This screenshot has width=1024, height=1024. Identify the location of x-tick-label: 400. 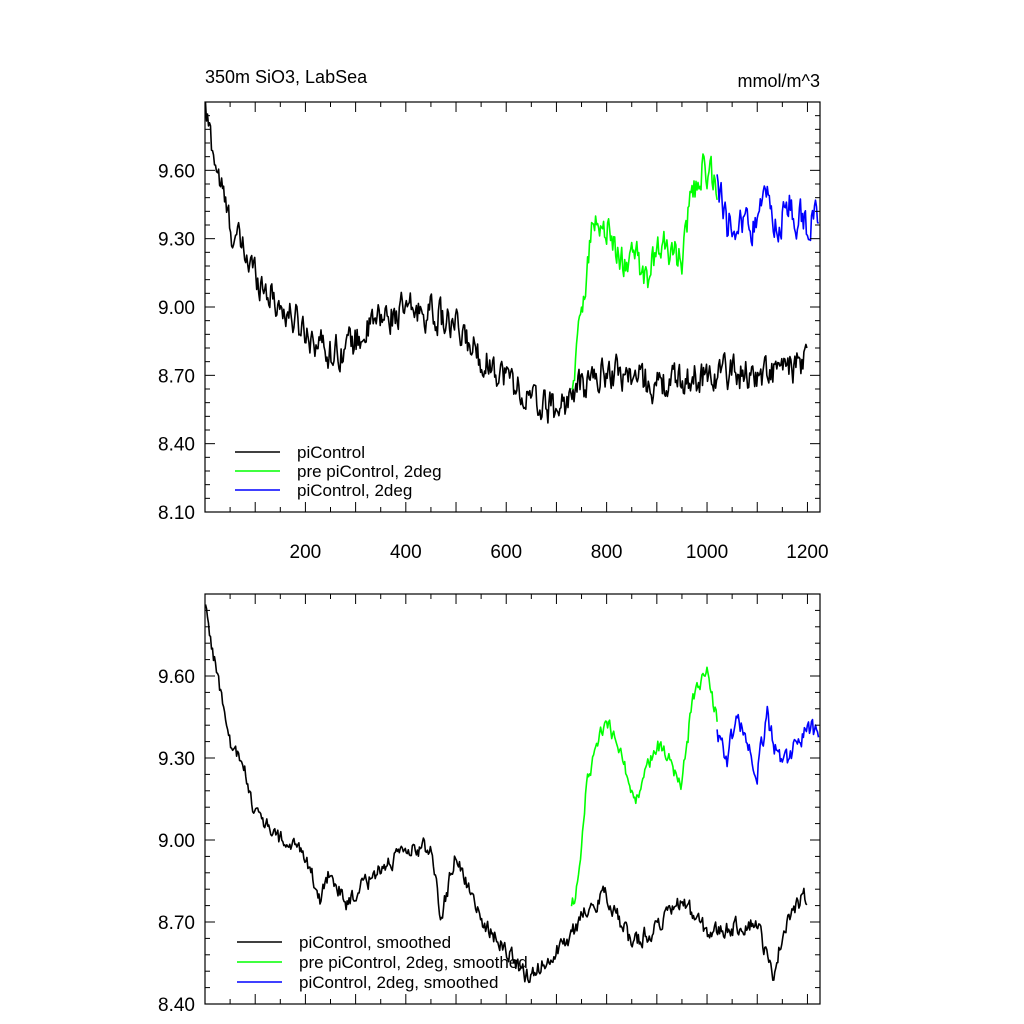
(406, 552).